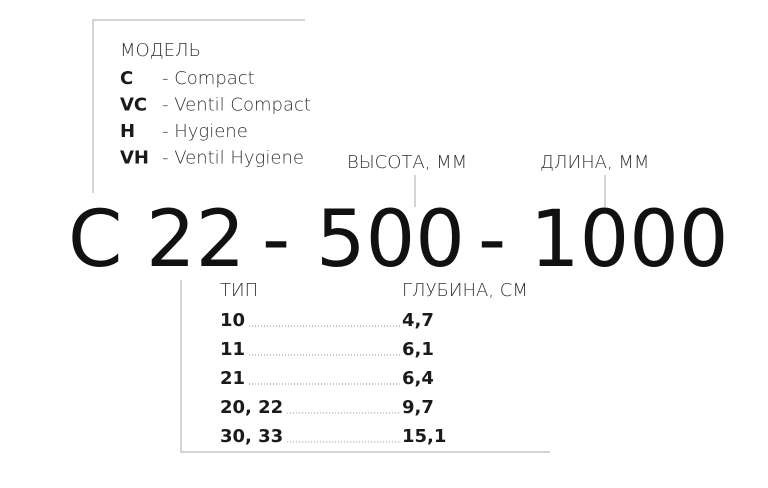 The width and height of the screenshot is (768, 488). I want to click on type-code: 30, 33, so click(251, 436).